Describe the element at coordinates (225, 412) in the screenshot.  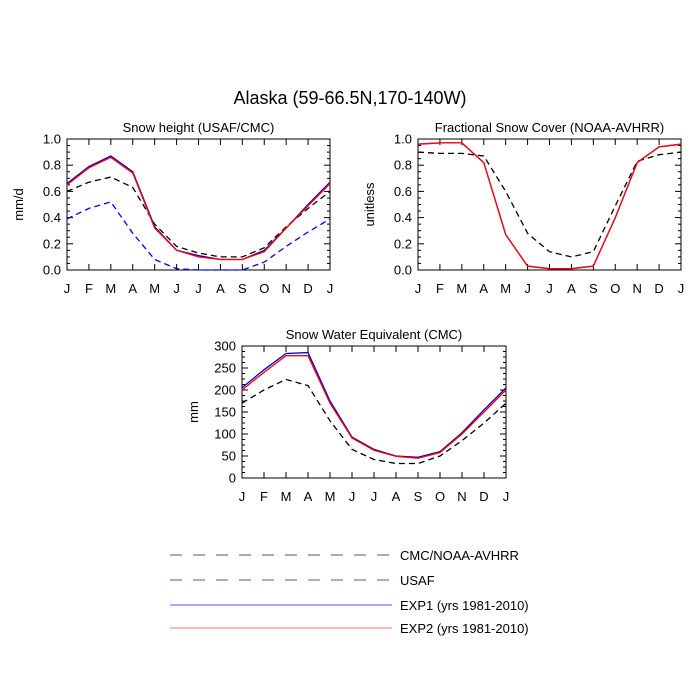
I see `y-tick-label: 150` at that location.